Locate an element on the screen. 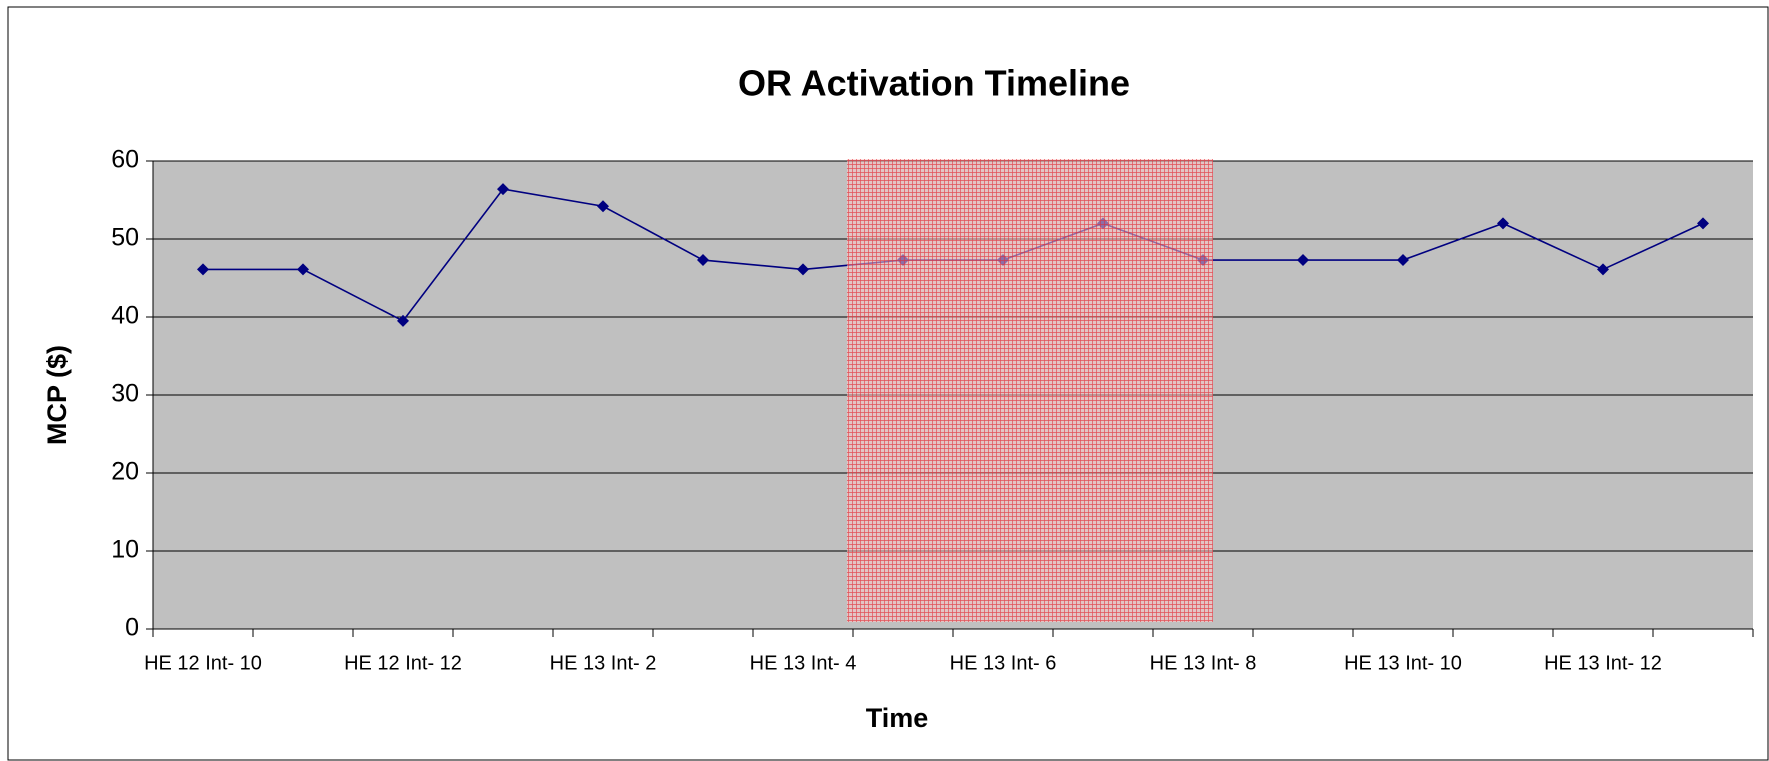 Image resolution: width=1769 pixels, height=761 pixels. highlight-region is located at coordinates (1030, 390).